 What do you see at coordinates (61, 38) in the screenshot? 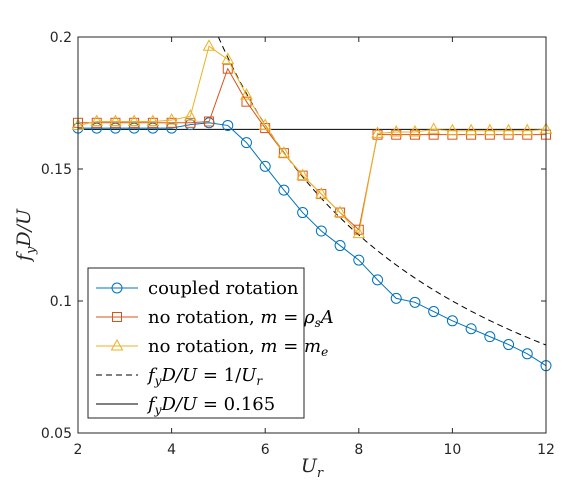
I see `y-tick-label: 0.2` at bounding box center [61, 38].